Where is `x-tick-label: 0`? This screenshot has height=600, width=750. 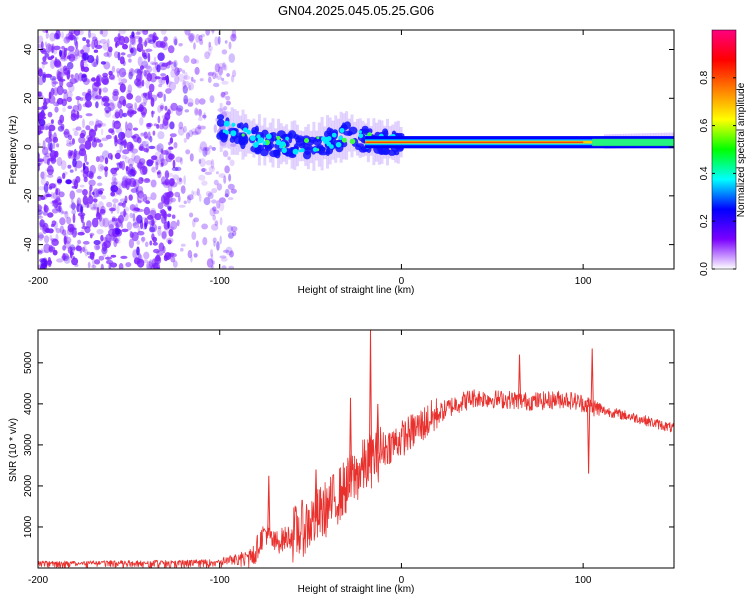
x-tick-label: 0 is located at coordinates (402, 580).